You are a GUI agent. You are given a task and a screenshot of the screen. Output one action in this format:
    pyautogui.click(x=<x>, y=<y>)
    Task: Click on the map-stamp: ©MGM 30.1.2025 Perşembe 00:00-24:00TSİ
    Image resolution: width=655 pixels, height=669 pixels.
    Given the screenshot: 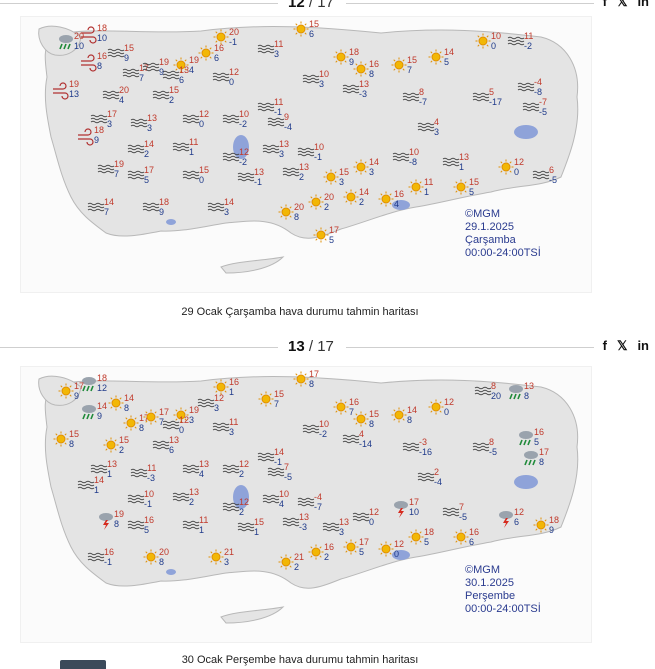 What is the action you would take?
    pyautogui.click(x=503, y=590)
    